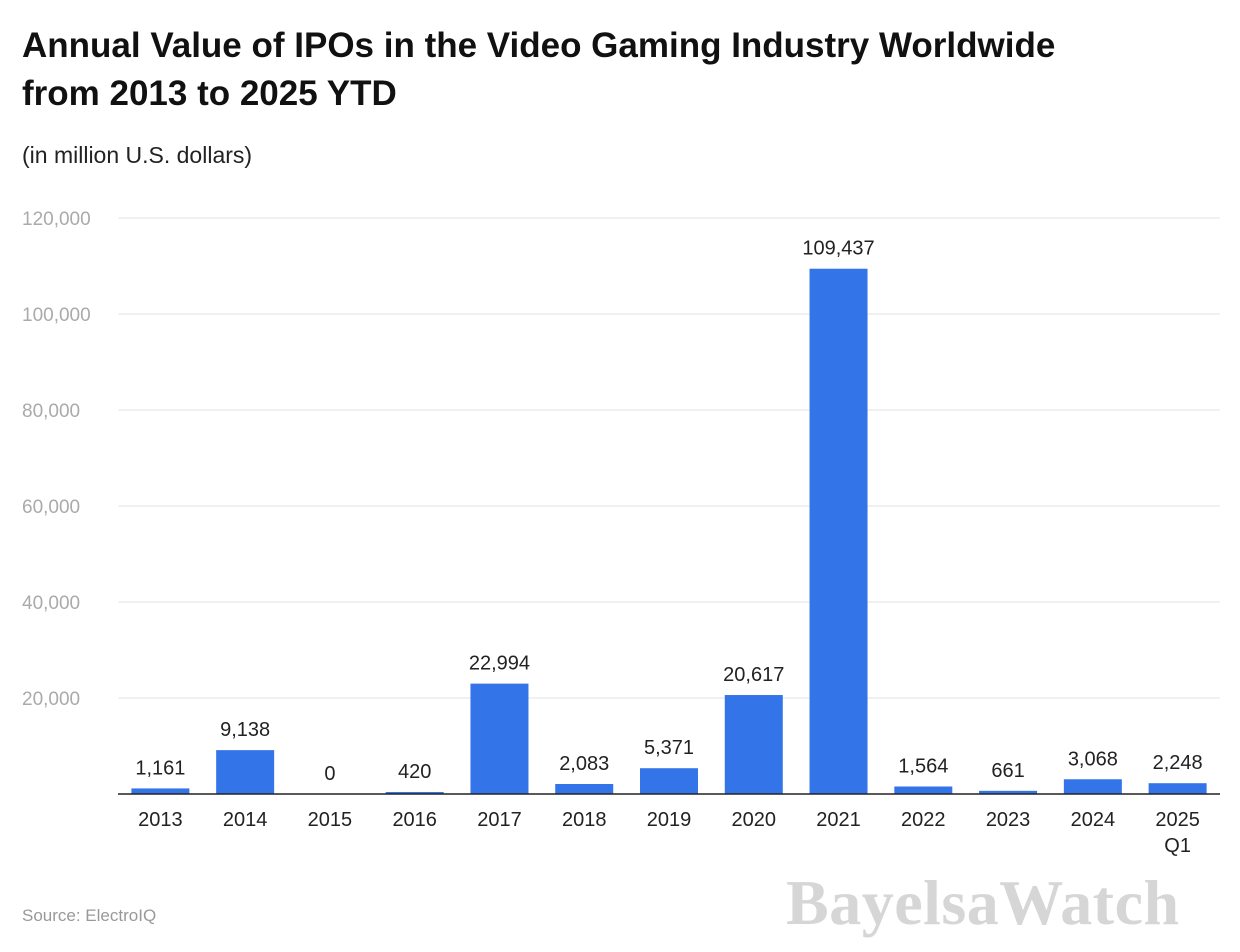 Image resolution: width=1240 pixels, height=952 pixels. What do you see at coordinates (1177, 833) in the screenshot?
I see `x-tick-label: 2025 Q1` at bounding box center [1177, 833].